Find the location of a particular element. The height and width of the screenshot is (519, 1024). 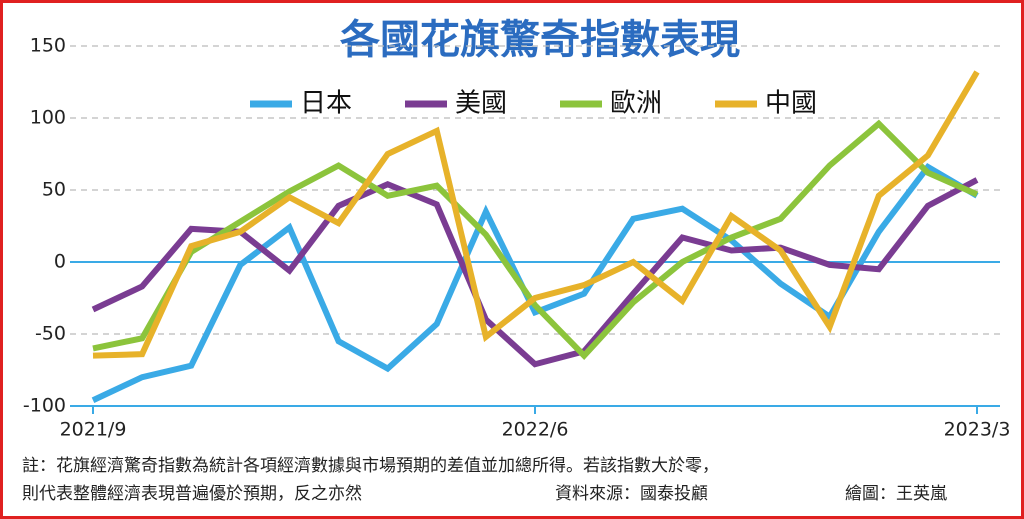

legend-label: 日本 is located at coordinates (326, 104).